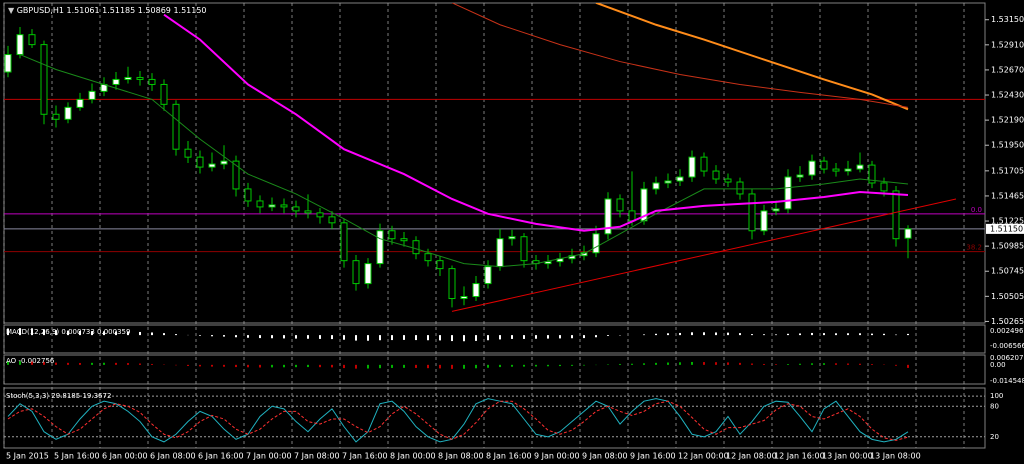 The image size is (1024, 464). I want to click on y-tick-label: 1.50985, so click(1007, 246).